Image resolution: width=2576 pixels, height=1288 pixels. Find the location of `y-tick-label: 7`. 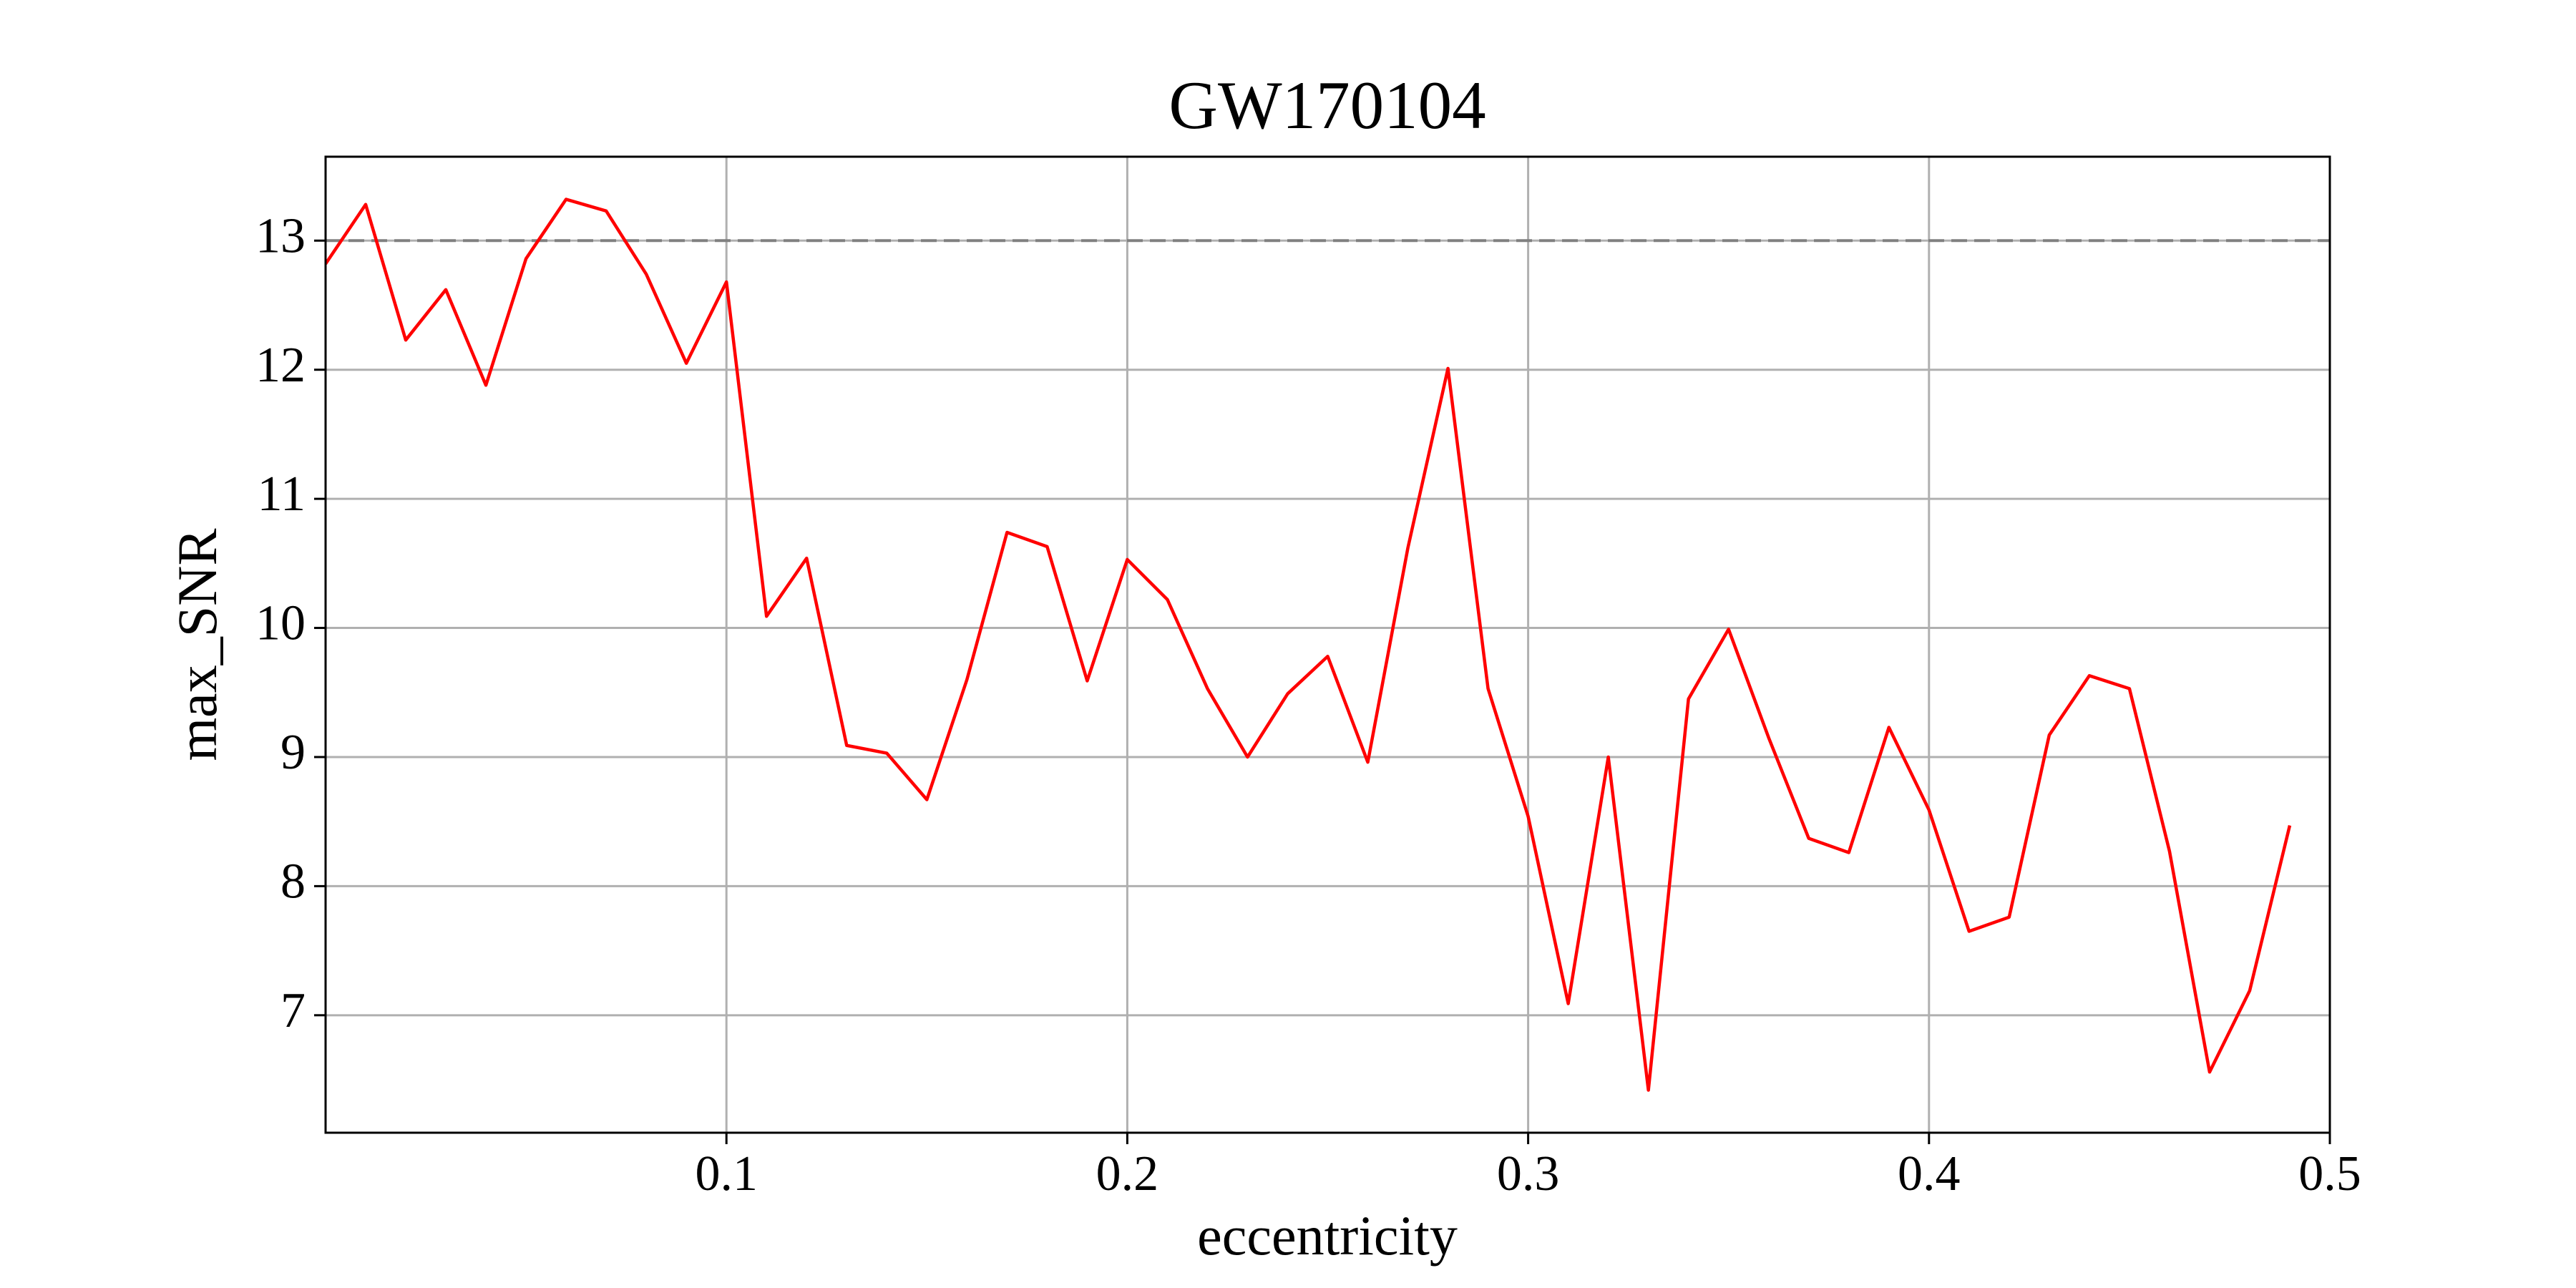

y-tick-label: 7 is located at coordinates (293, 1010).